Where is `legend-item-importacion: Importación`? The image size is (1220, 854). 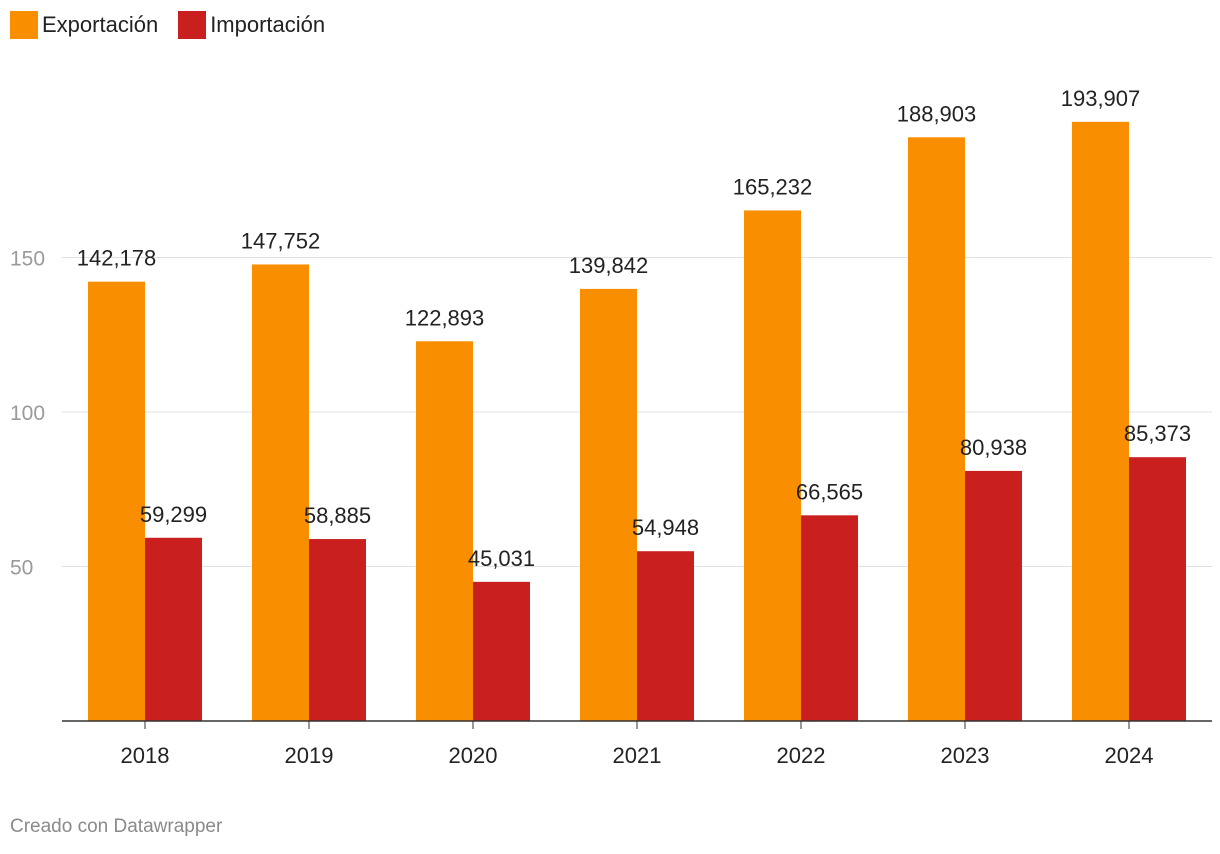
legend-item-importacion: Importación is located at coordinates (251, 25).